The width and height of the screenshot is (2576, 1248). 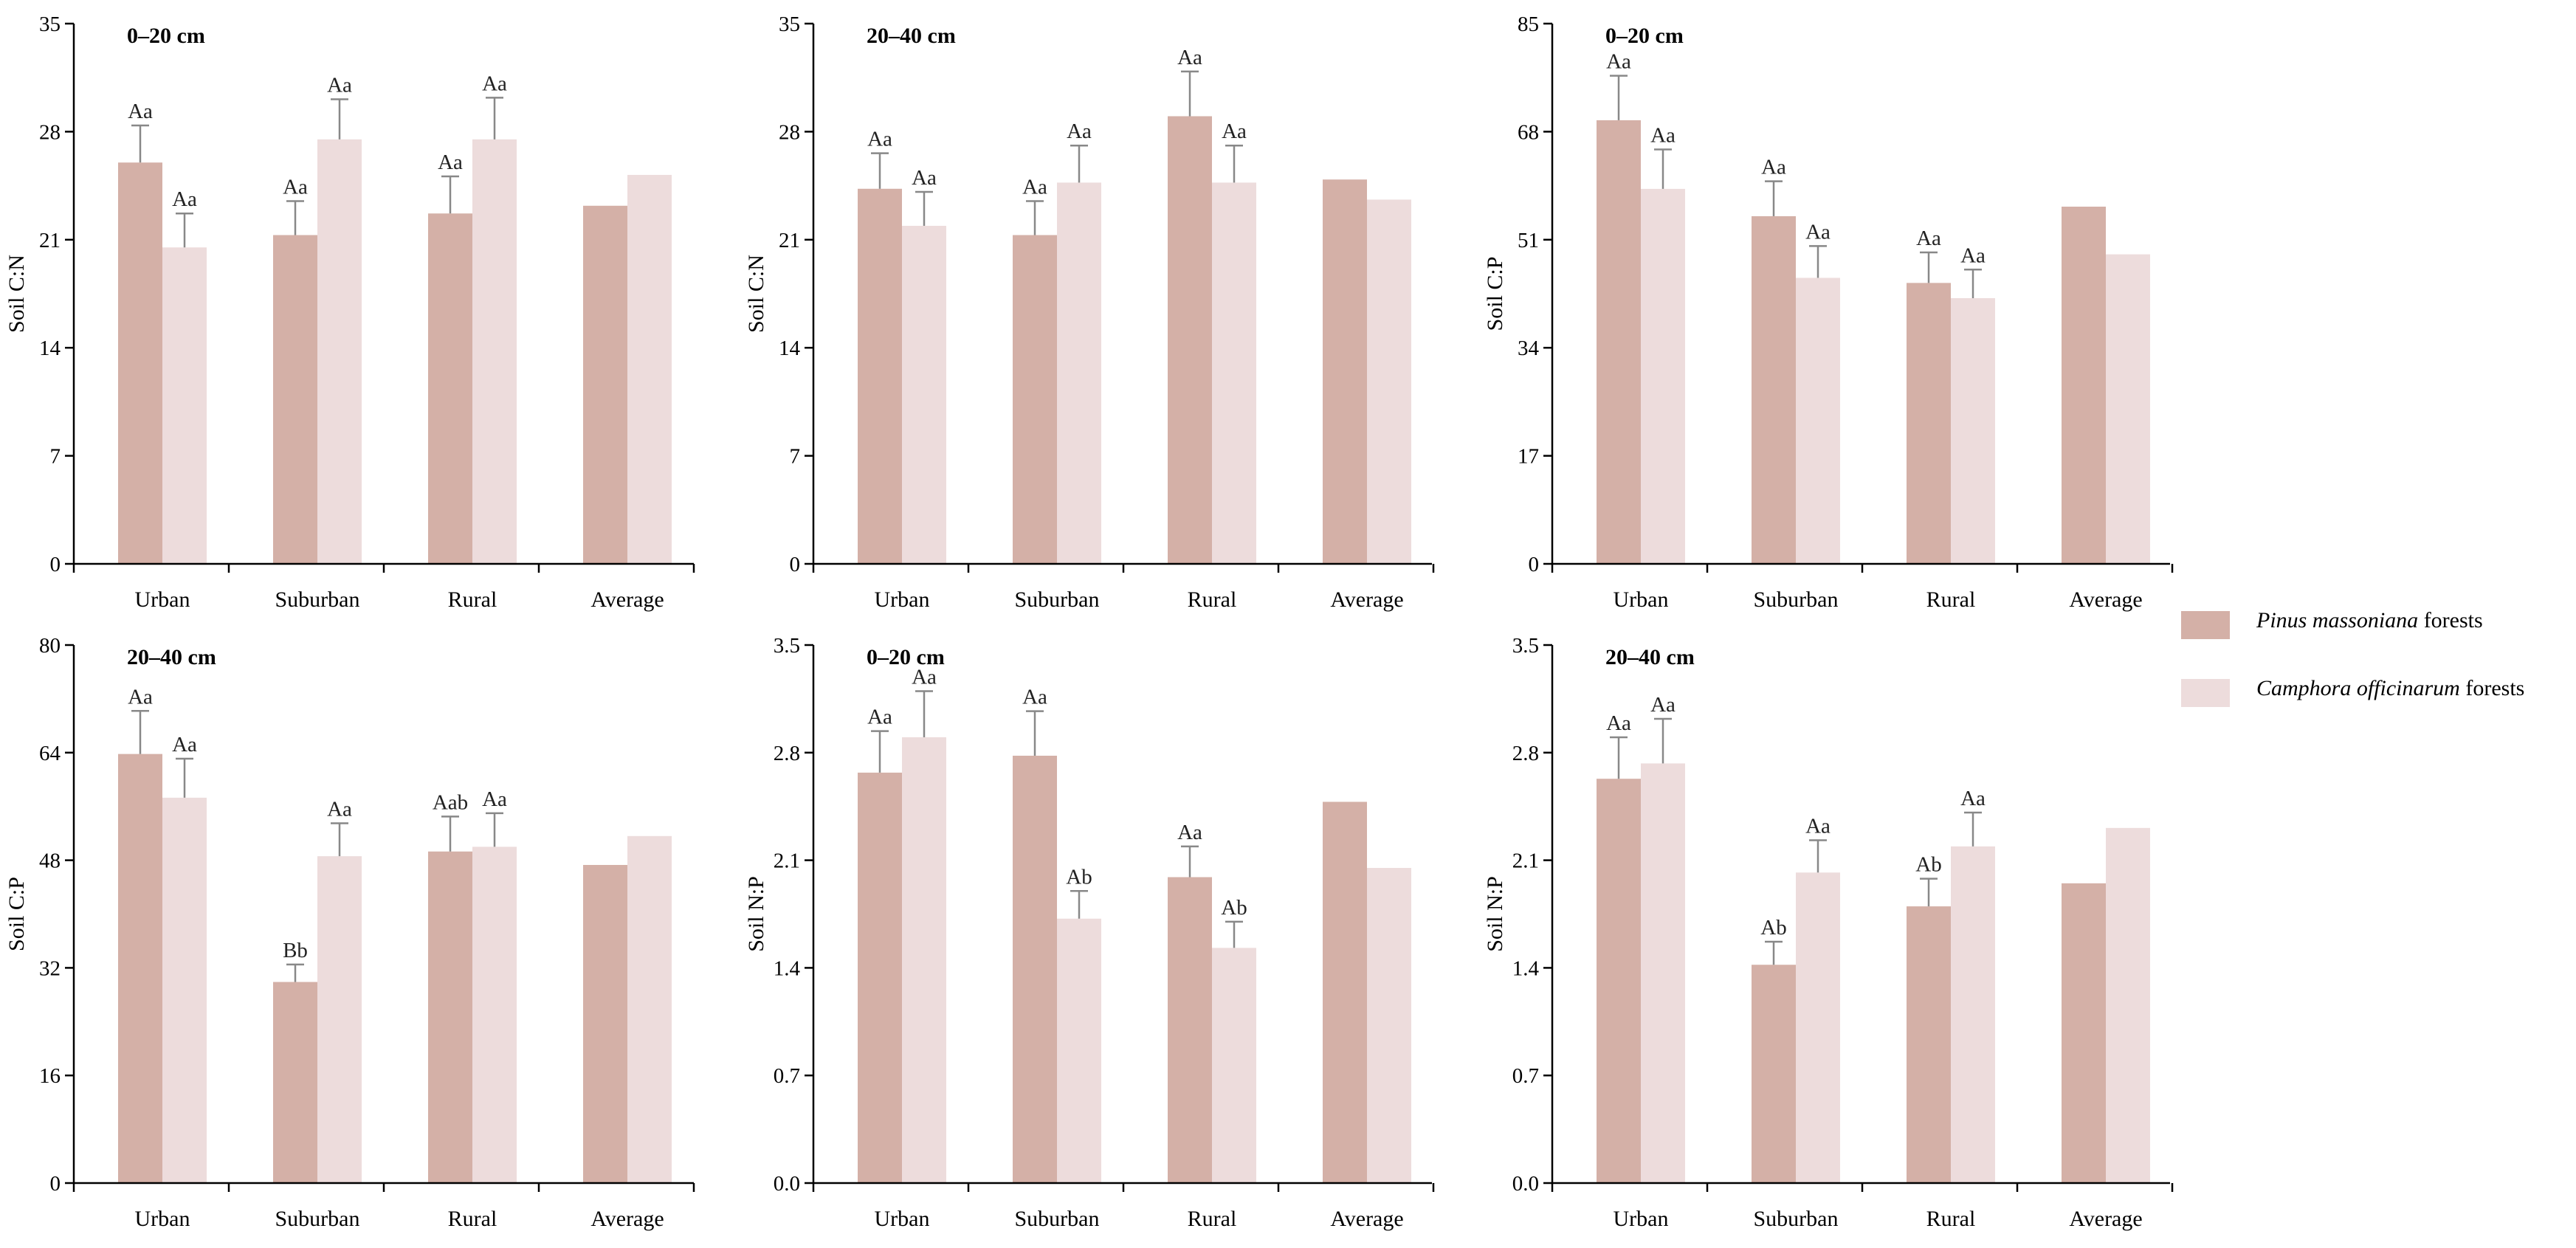 What do you see at coordinates (1526, 753) in the screenshot?
I see `y-tick-label: 2.8` at bounding box center [1526, 753].